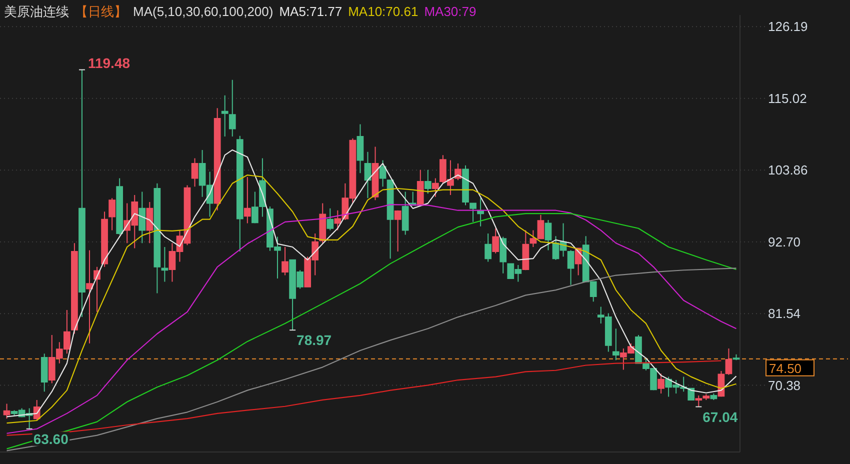 Image resolution: width=850 pixels, height=464 pixels. What do you see at coordinates (383, 11) in the screenshot?
I see `text: MA10:70.61` at bounding box center [383, 11].